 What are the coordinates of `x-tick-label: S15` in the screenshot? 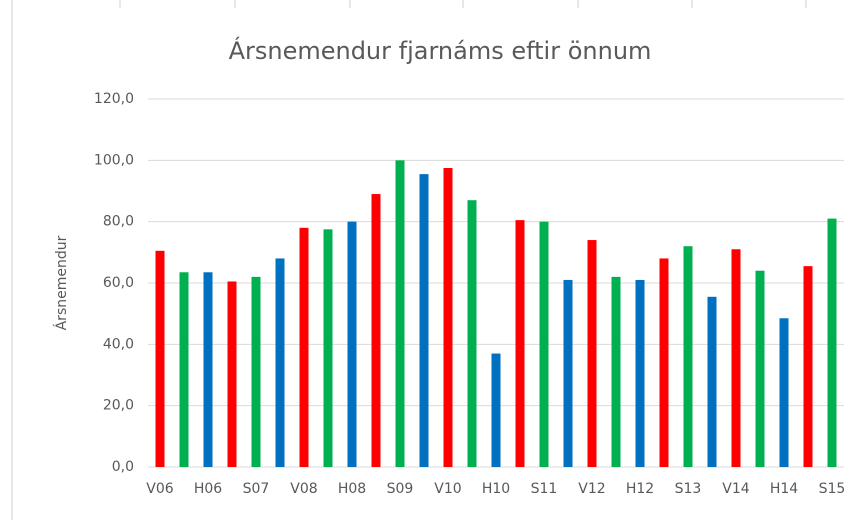 It's located at (832, 489).